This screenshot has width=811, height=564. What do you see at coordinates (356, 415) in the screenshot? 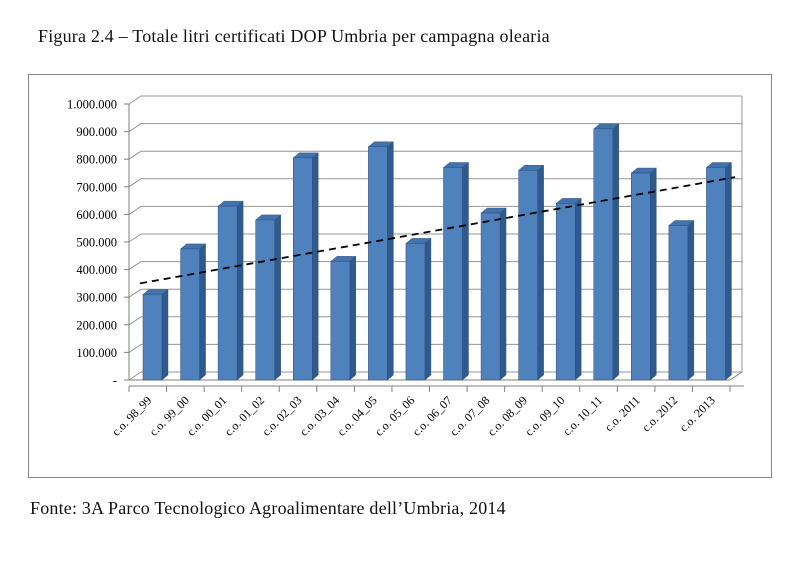
I see `x-axis-label: c.o. 04_05` at bounding box center [356, 415].